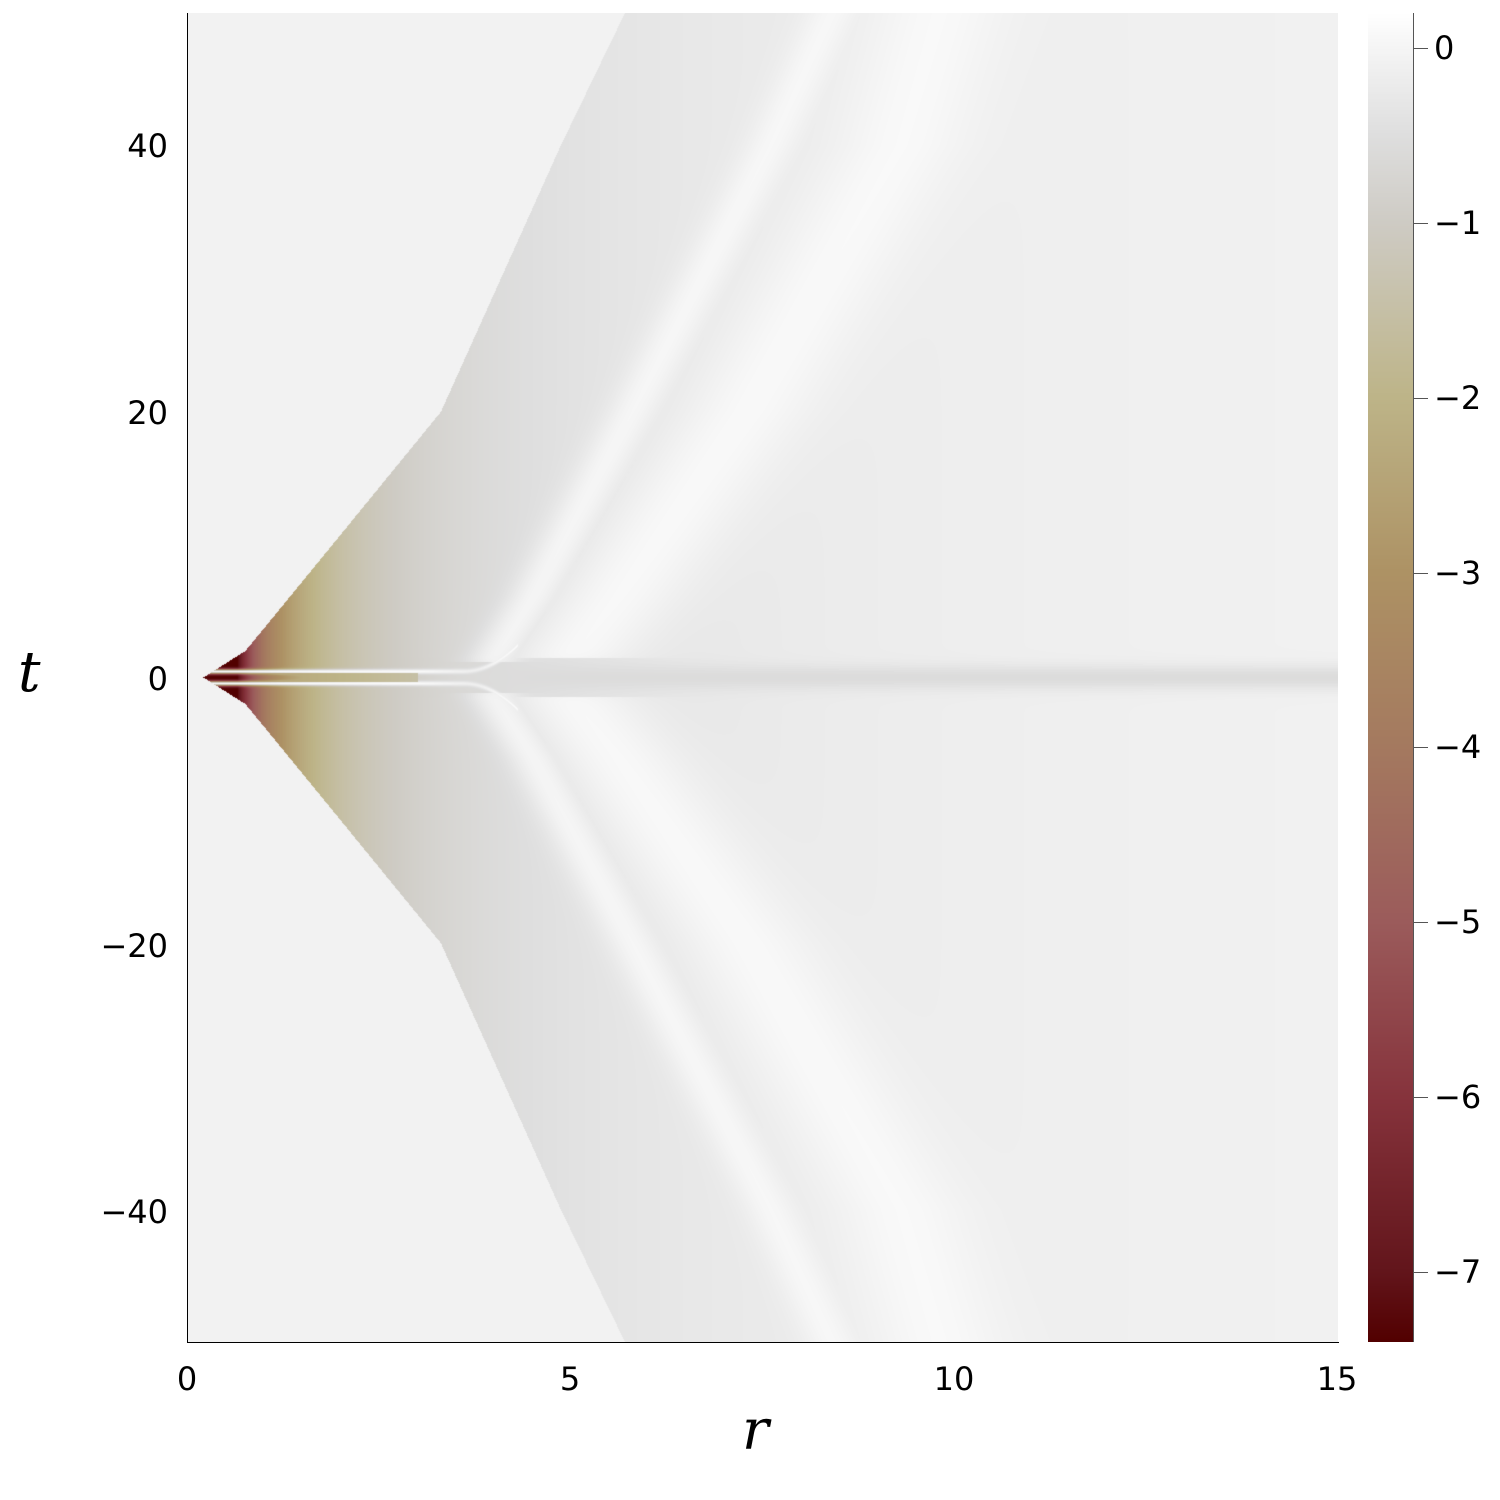 This screenshot has width=1500, height=1500. Describe the element at coordinates (187, 678) in the screenshot. I see `y-axis-line` at that location.